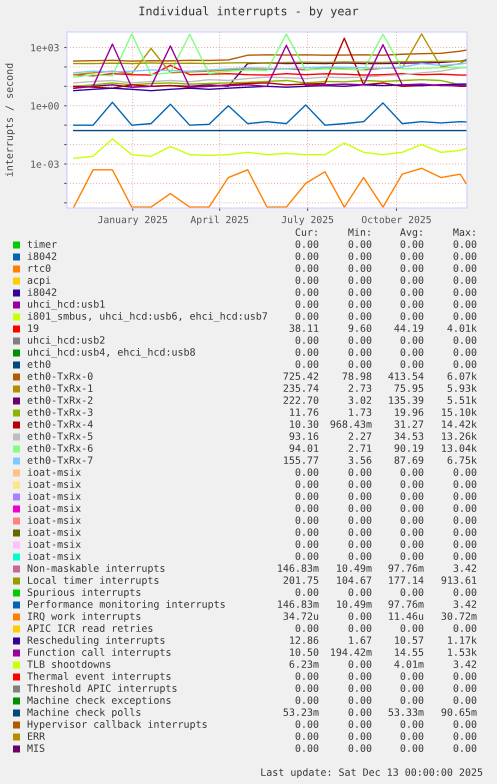  Describe the element at coordinates (60, 388) in the screenshot. I see `legend-label: eth0-TxRx-1` at that location.